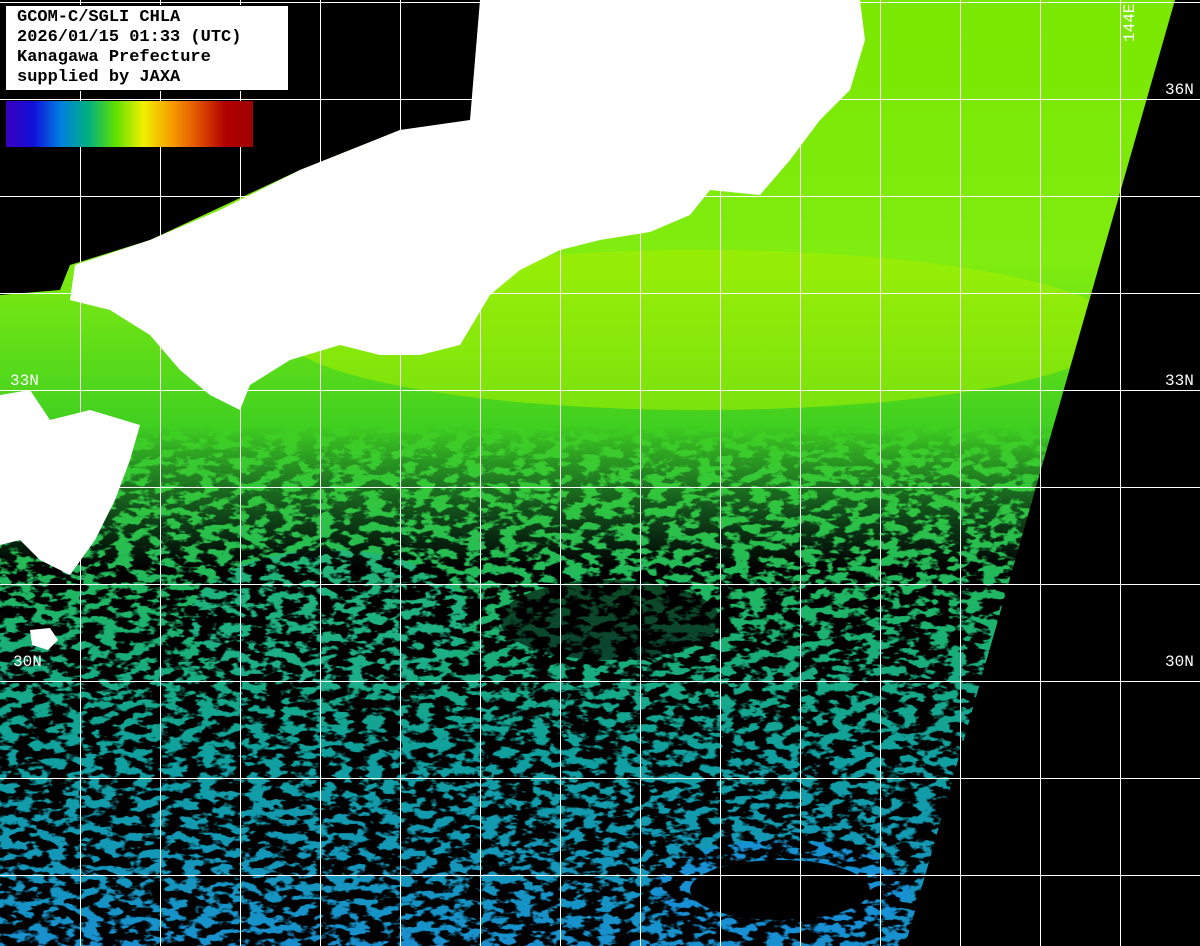 The height and width of the screenshot is (946, 1200). I want to click on info-title: GCOM-C/SGLI CHLA, so click(99, 17).